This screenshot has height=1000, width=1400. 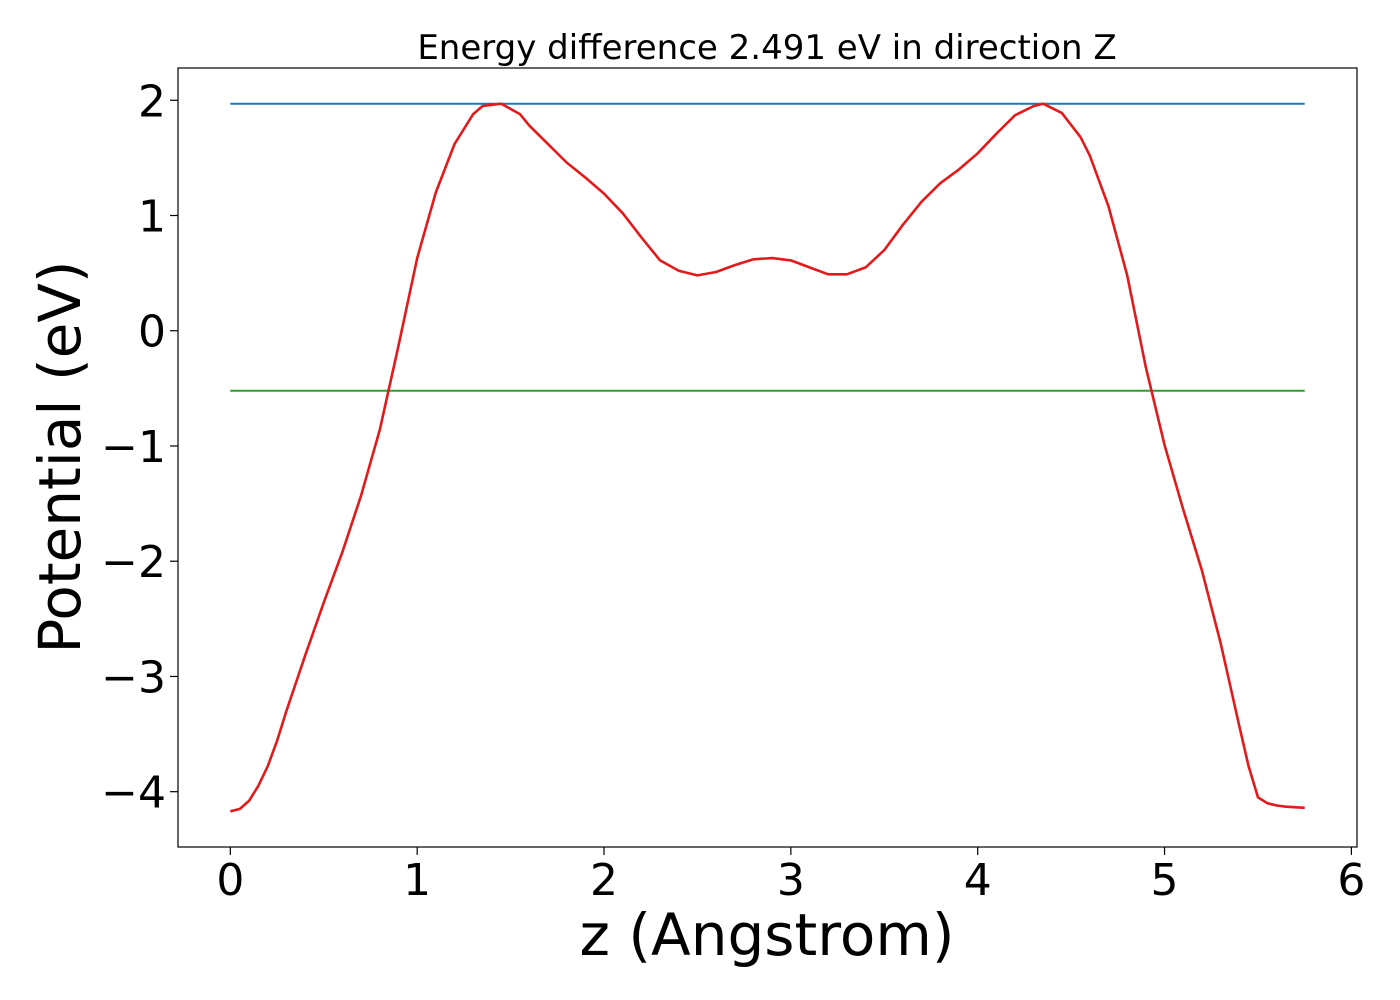 I want to click on y-tick-label: −1, so click(x=133, y=447).